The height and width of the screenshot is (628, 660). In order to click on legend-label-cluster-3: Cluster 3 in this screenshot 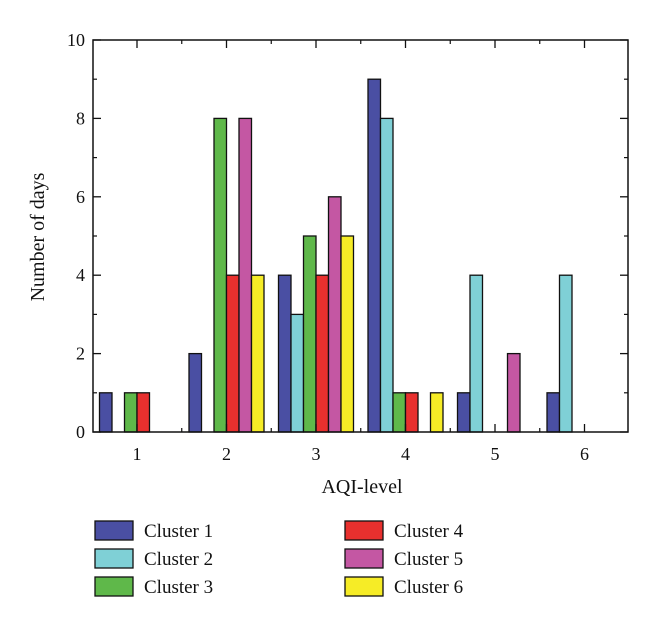, I will do `click(178, 587)`.